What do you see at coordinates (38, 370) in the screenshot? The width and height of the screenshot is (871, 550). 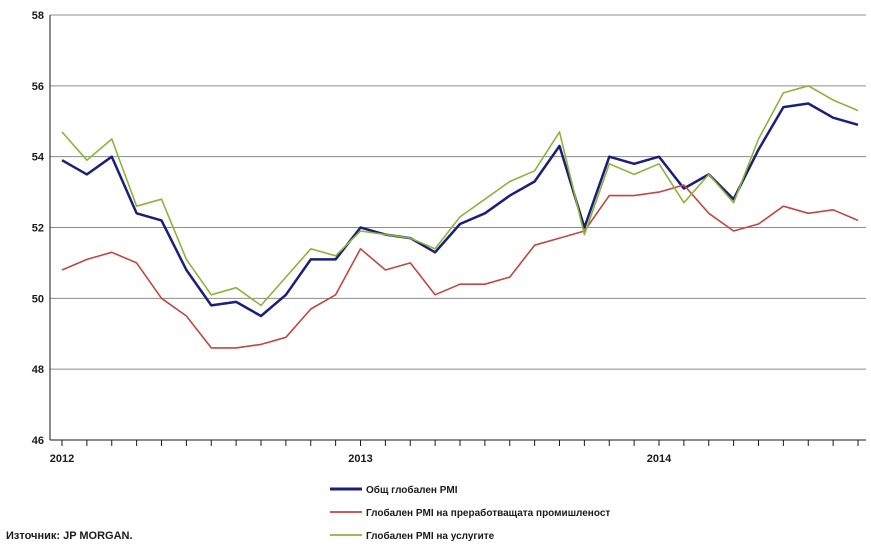 I see `y-tick-label: 48` at bounding box center [38, 370].